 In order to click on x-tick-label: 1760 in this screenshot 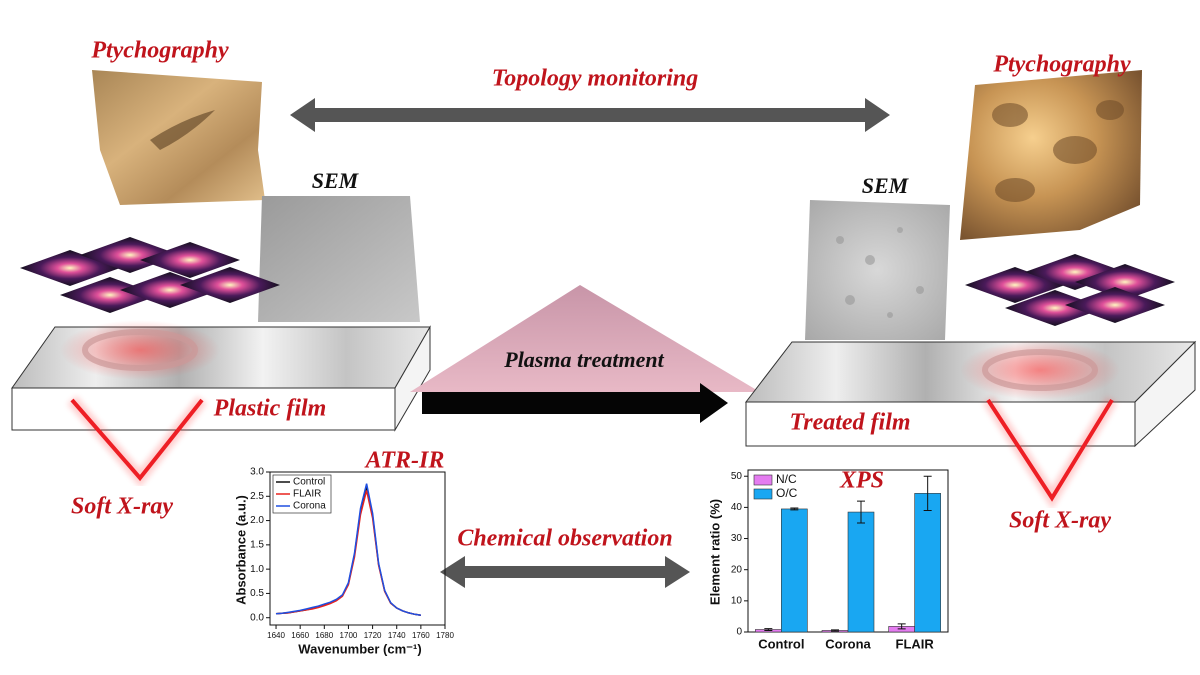, I will do `click(421, 635)`.